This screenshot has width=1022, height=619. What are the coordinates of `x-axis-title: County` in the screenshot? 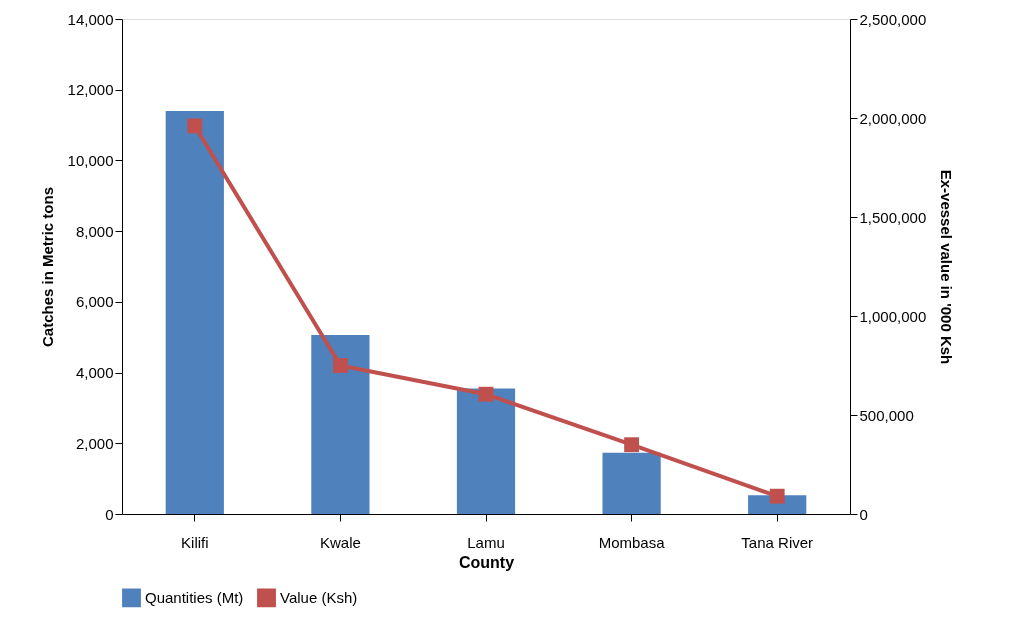 It's located at (486, 562).